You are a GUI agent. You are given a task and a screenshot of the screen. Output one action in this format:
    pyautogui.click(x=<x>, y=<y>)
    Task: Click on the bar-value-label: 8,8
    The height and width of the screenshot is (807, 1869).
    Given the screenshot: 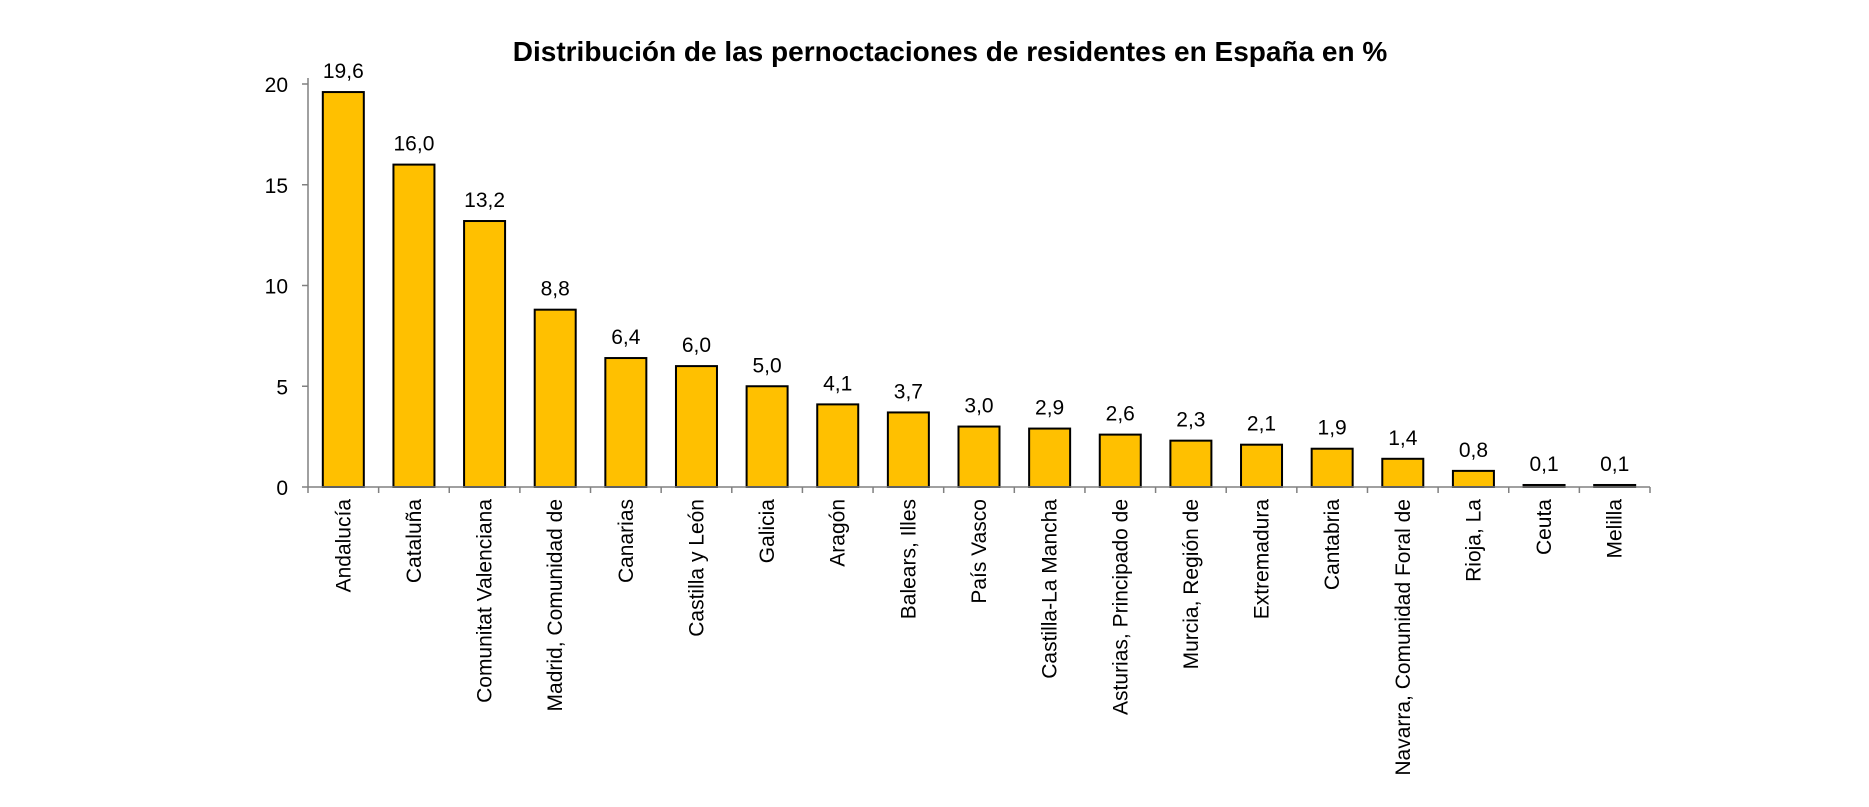 What is the action you would take?
    pyautogui.click(x=555, y=289)
    